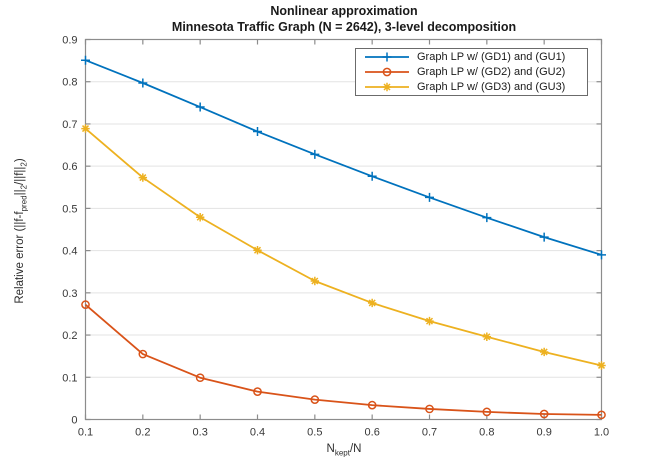 This screenshot has height=475, width=664. Describe the element at coordinates (372, 433) in the screenshot. I see `x-tick-label: 0.6` at that location.